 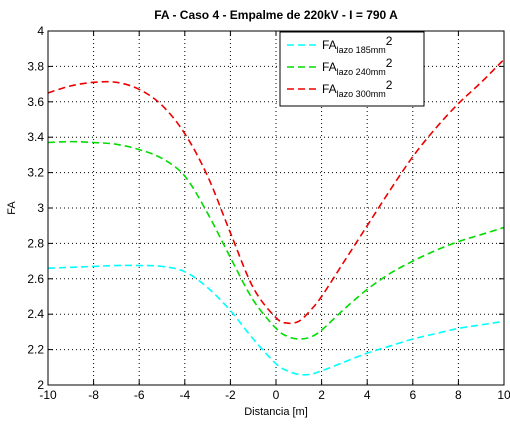 I want to click on y-tick-label: 3.2, so click(x=35, y=173).